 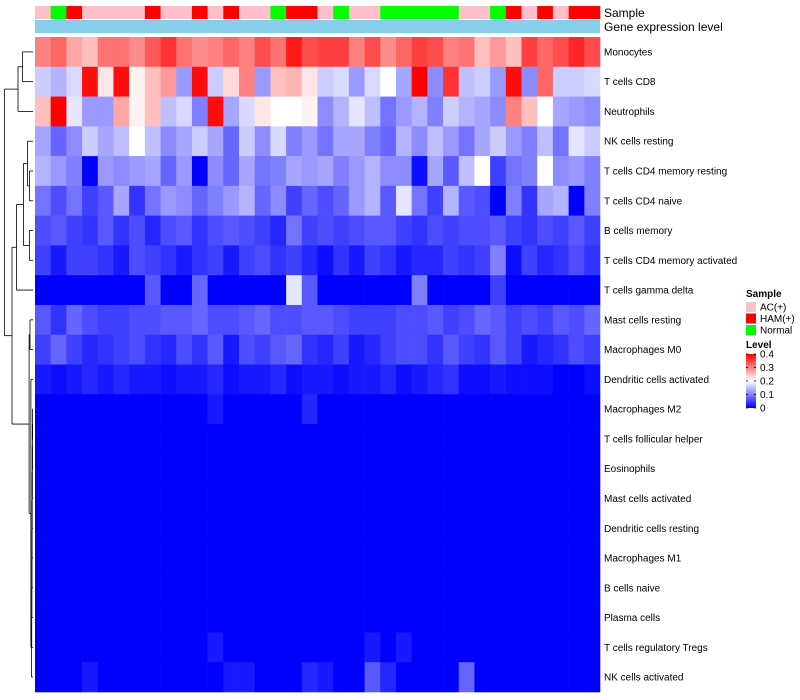 What do you see at coordinates (628, 52) in the screenshot?
I see `row-label-monocytes: Monocytes` at bounding box center [628, 52].